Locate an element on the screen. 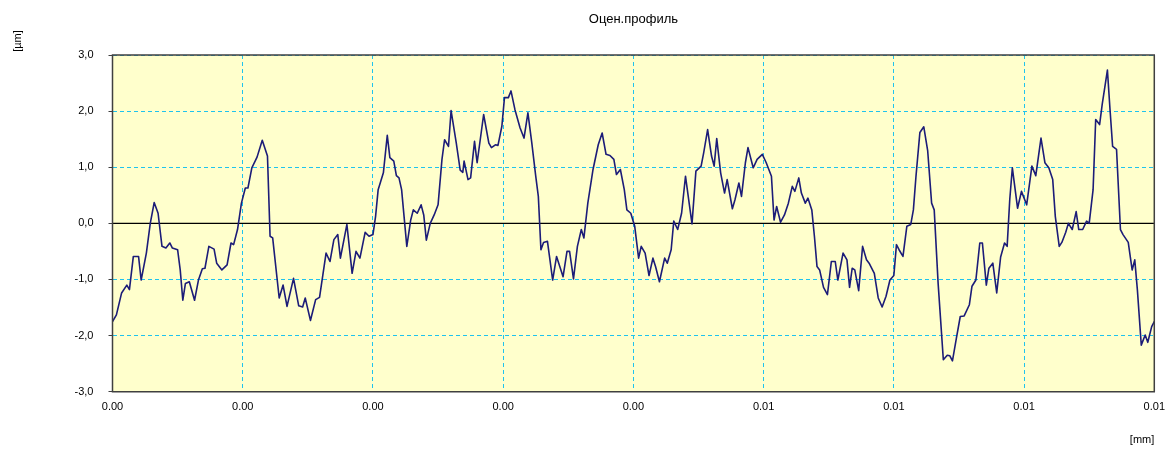 The width and height of the screenshot is (1174, 454). y-axis-title: [µm] is located at coordinates (17, 41).